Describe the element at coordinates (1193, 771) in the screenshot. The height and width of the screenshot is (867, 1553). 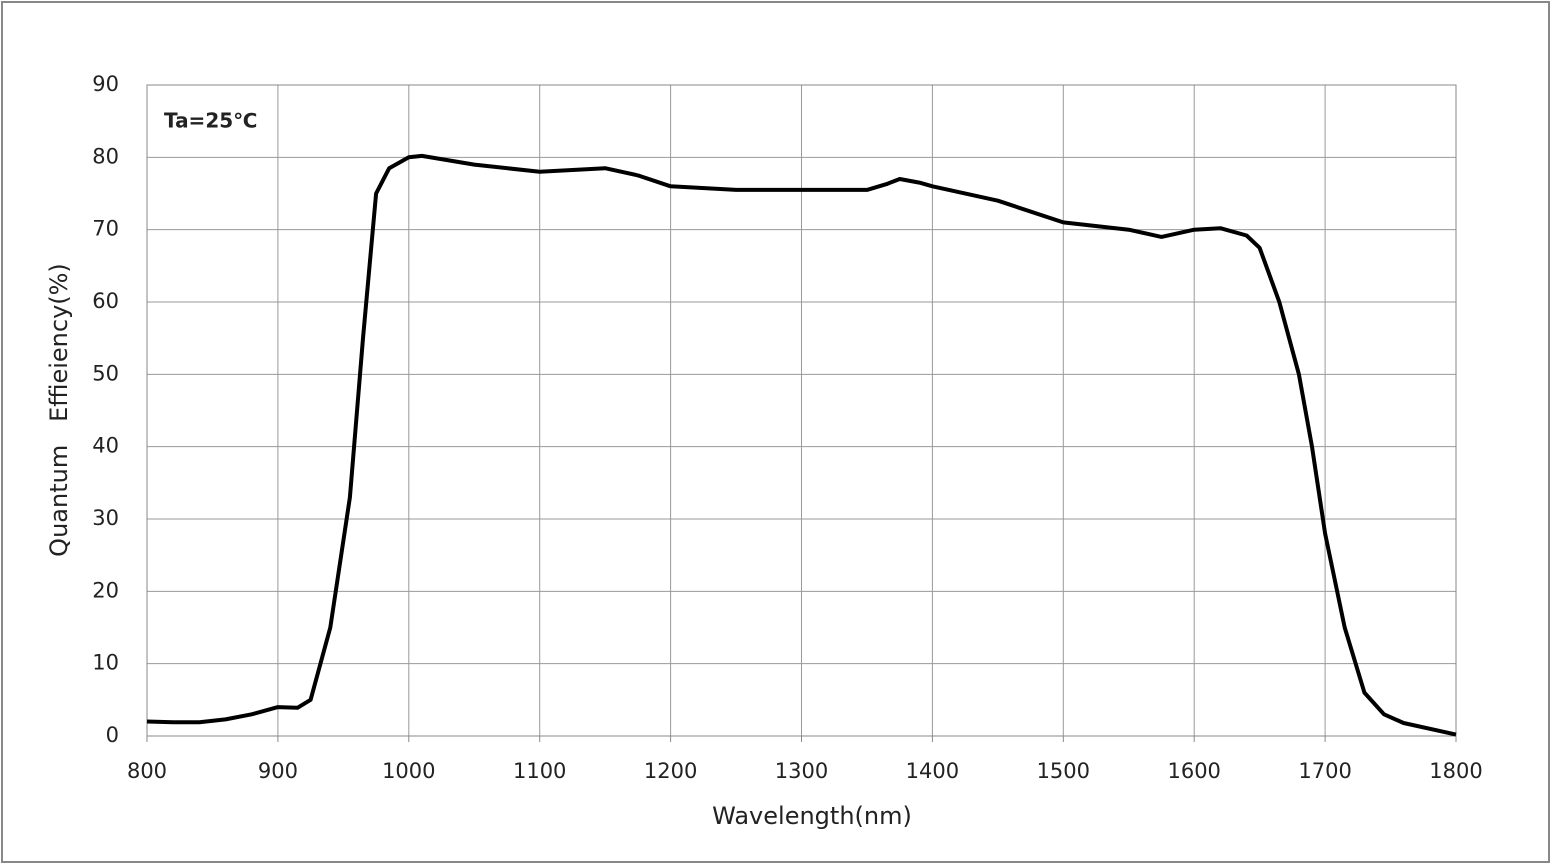
I see `x-tick-label: 1600` at that location.